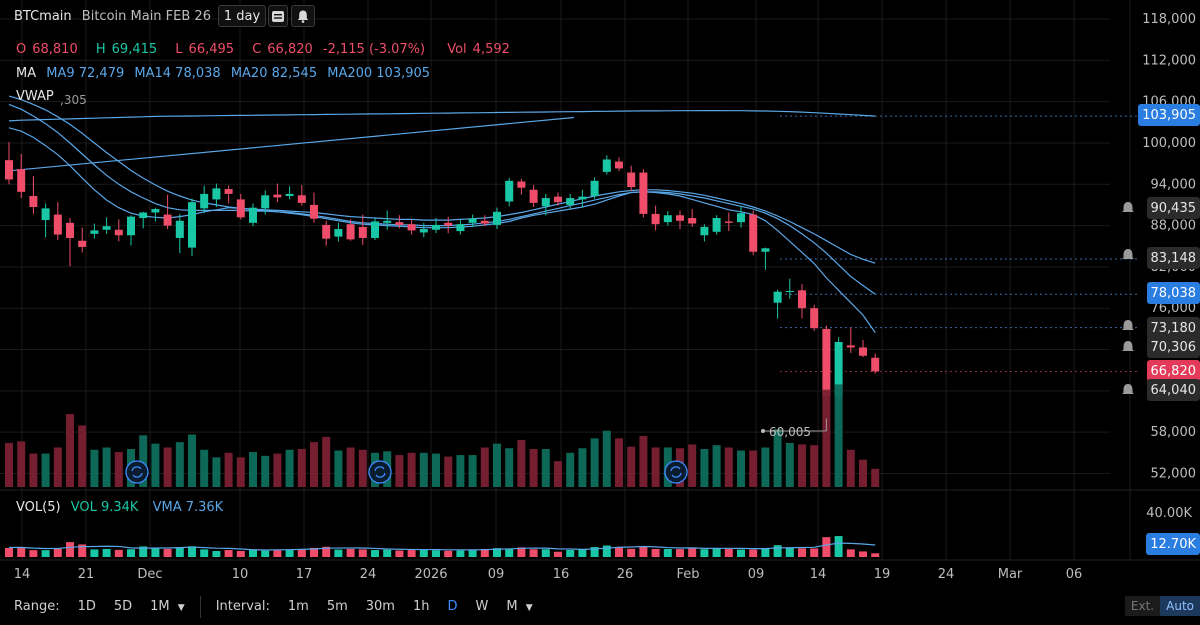 Image resolution: width=1200 pixels, height=625 pixels. Describe the element at coordinates (211, 49) in the screenshot. I see `ohlc-low-value: 66,495` at that location.